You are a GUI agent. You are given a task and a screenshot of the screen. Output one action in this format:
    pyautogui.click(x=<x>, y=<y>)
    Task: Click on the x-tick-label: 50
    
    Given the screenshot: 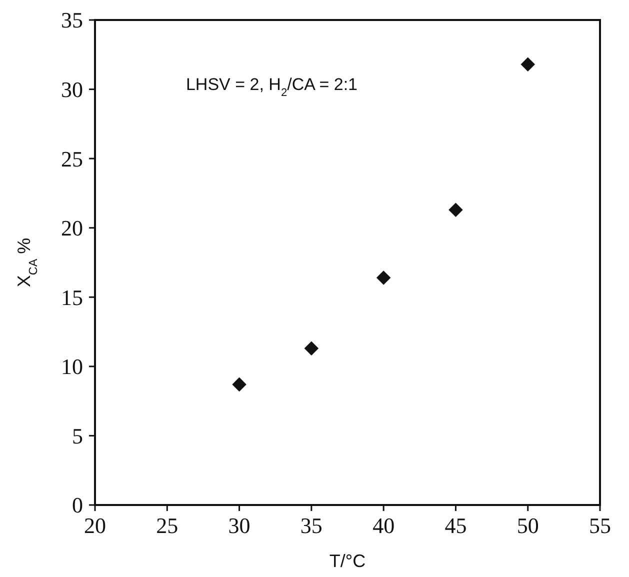 What is the action you would take?
    pyautogui.click(x=527, y=525)
    